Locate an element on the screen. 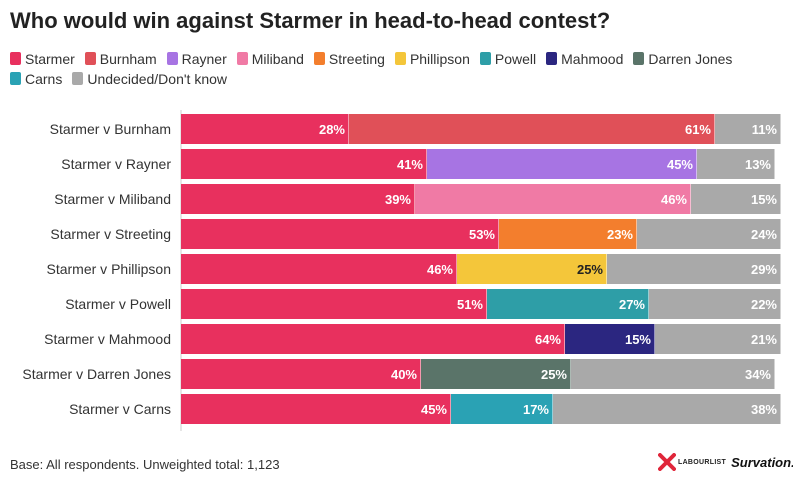 The height and width of the screenshot is (491, 793). data-label: 40% is located at coordinates (404, 374).